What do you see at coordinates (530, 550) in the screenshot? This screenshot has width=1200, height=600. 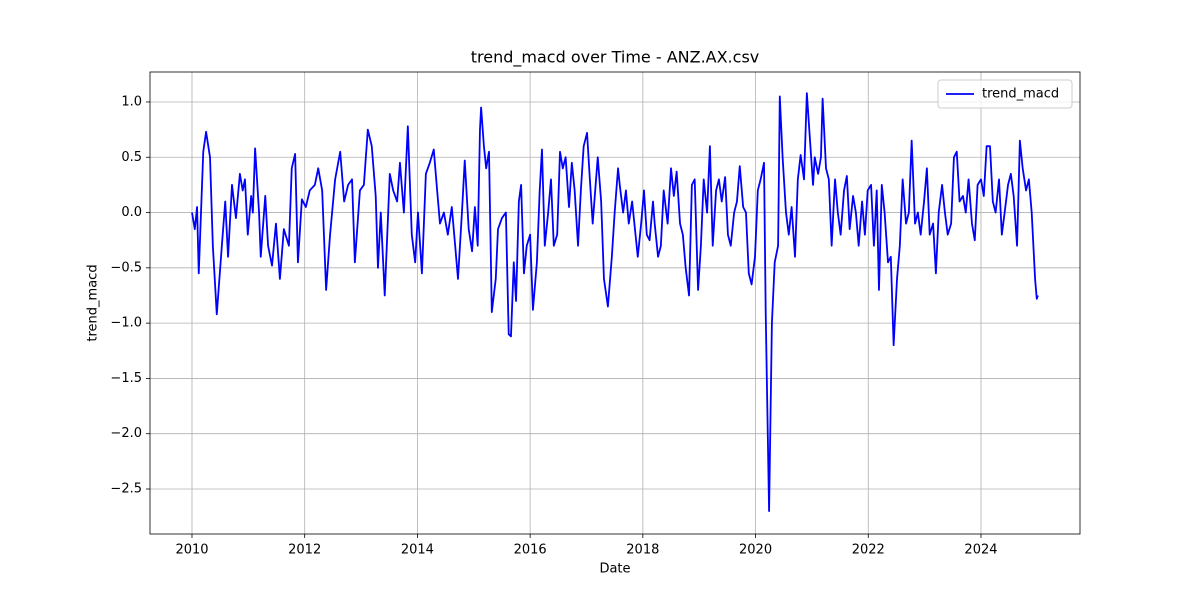 I see `x-tick-label: 2016` at bounding box center [530, 550].